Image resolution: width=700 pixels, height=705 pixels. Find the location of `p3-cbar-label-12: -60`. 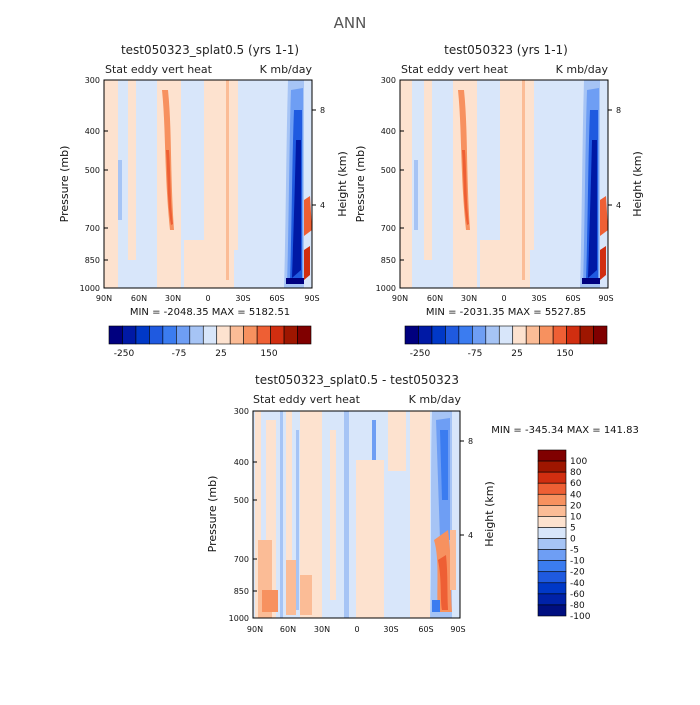

p3-cbar-label-12: -60 is located at coordinates (577, 595).